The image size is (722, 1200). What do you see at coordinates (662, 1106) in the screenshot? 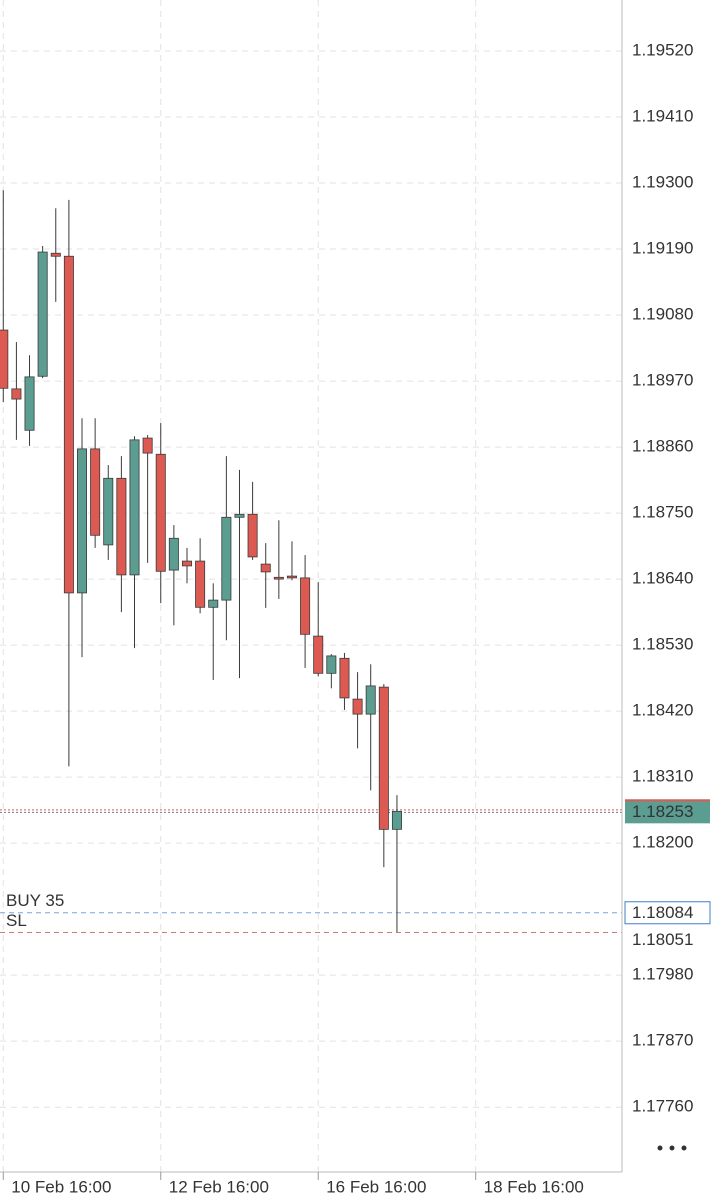
I see `y-tick-label: 1.17760` at bounding box center [662, 1106].